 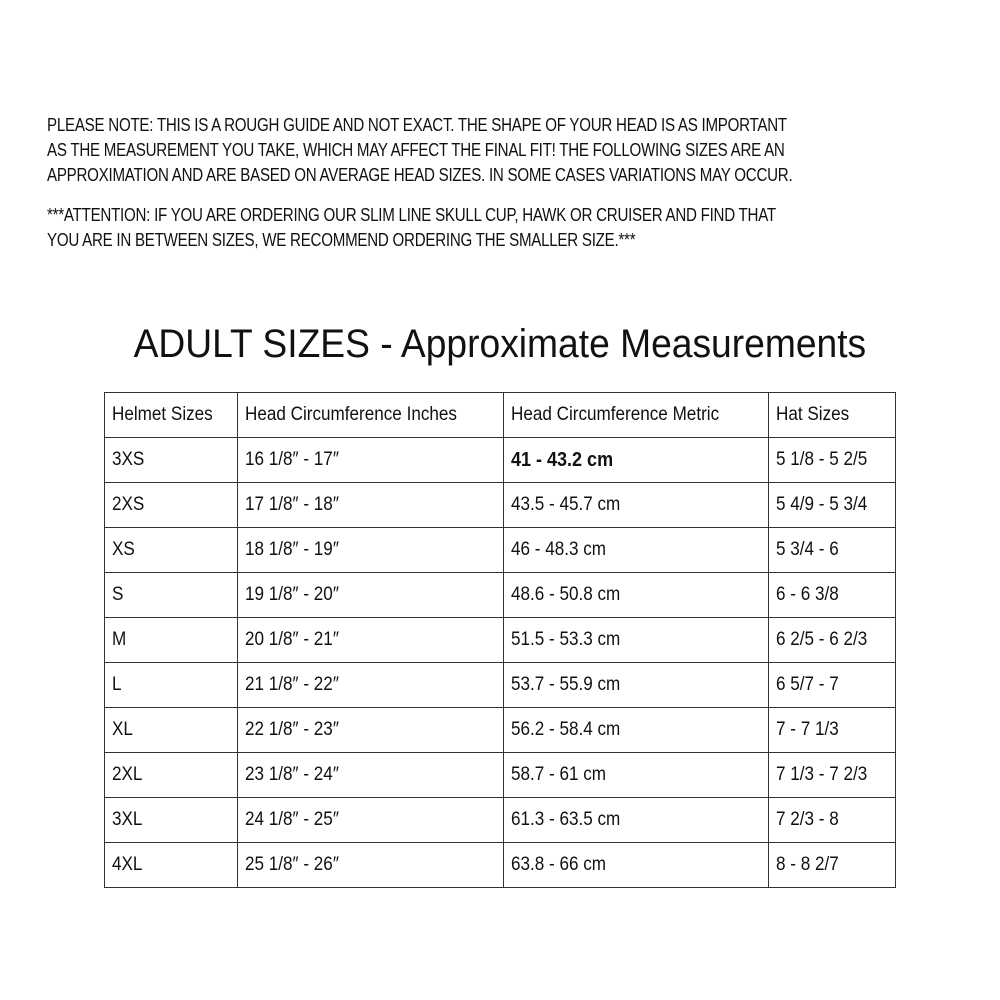 I want to click on table-row: 3XL 24 1/8″ - 25″ 61.3 - 63.5 cm 7 2/3 - 8, so click(x=499, y=820).